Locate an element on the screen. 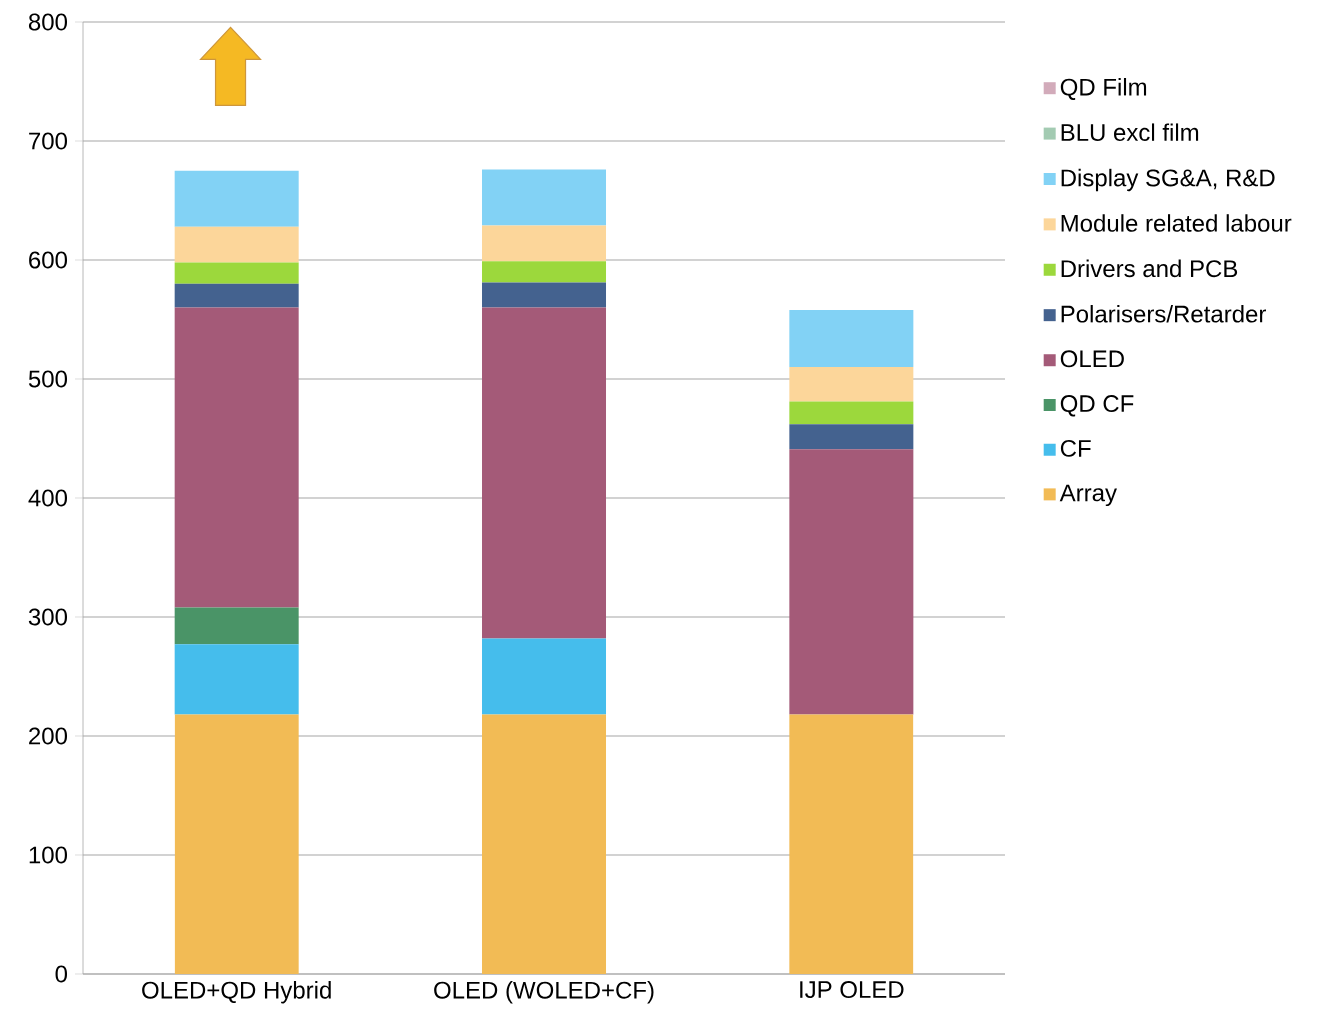  y-tick-label: 200 is located at coordinates (48, 736).